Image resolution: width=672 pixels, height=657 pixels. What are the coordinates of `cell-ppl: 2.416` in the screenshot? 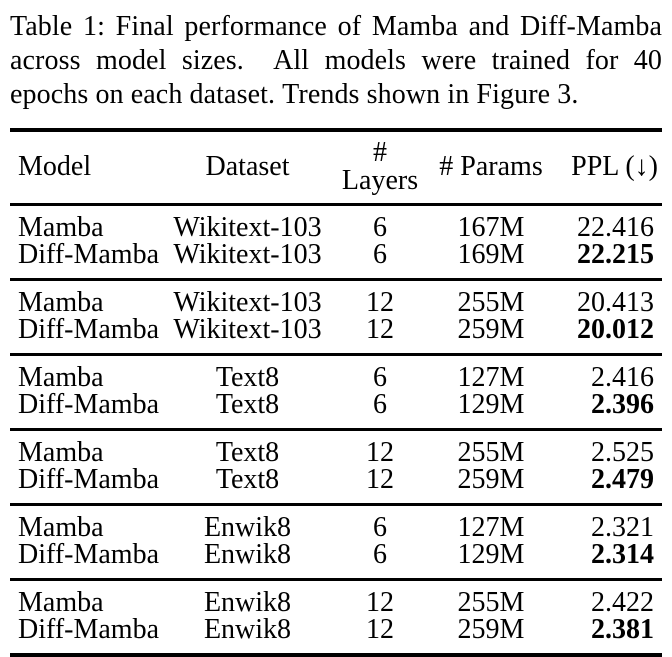 It's located at (622, 377).